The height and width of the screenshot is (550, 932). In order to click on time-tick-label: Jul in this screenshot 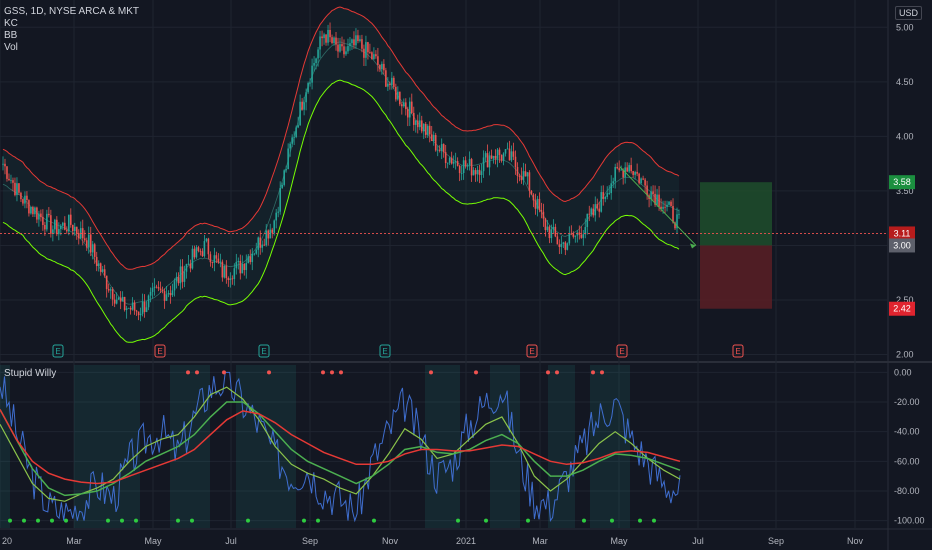, I will do `click(698, 541)`.